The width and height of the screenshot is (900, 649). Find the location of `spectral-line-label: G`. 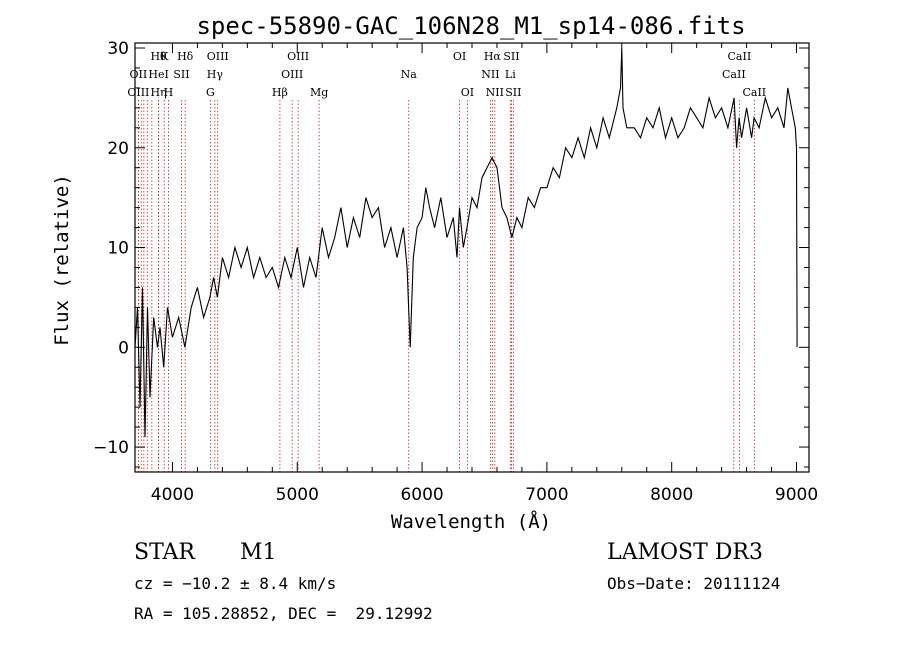

spectral-line-label: G is located at coordinates (210, 92).